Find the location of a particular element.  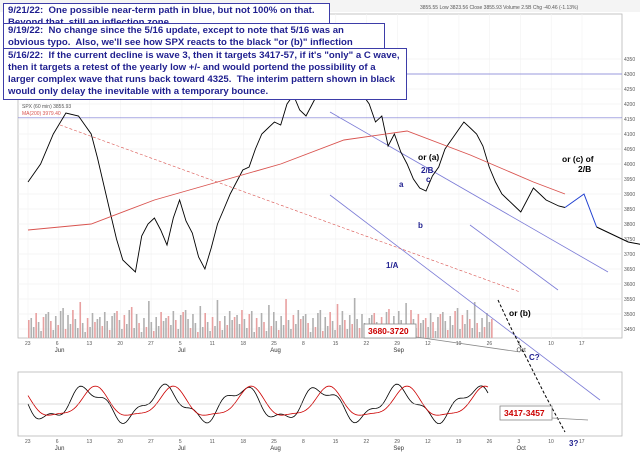

y-tick-2: 4250 is located at coordinates (629, 90).